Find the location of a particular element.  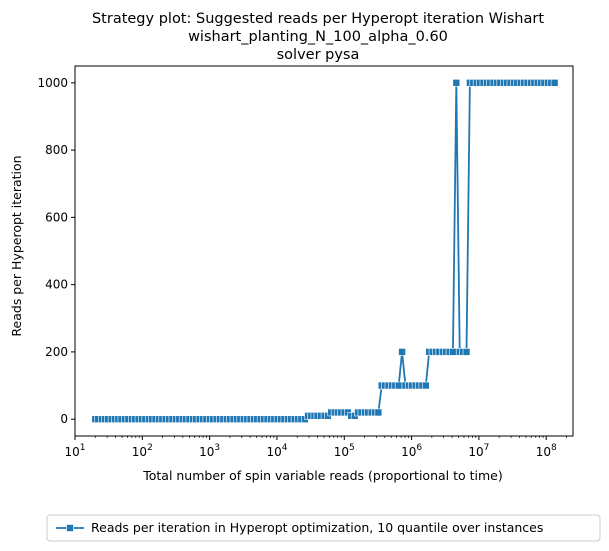

x-tick-label: 10² is located at coordinates (142, 451).